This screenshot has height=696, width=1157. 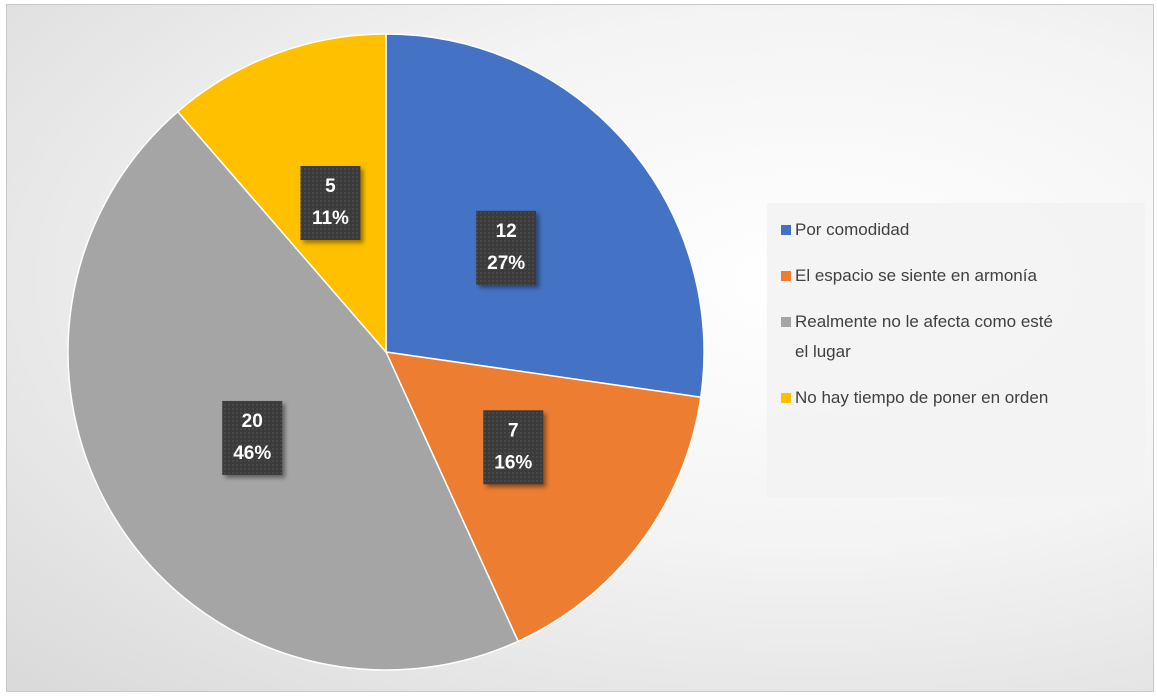 What do you see at coordinates (330, 186) in the screenshot?
I see `data-label: 5` at bounding box center [330, 186].